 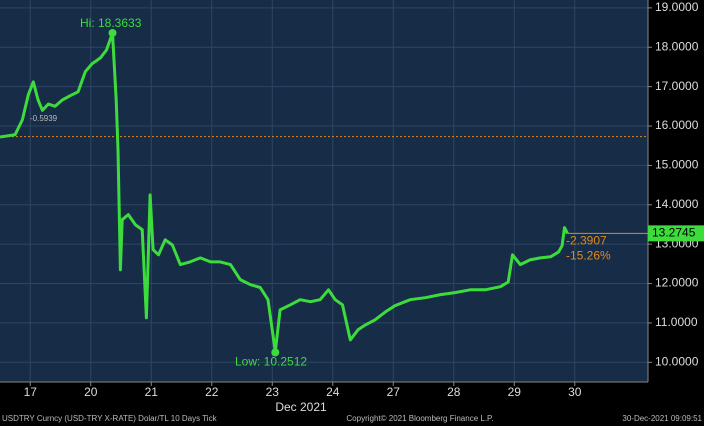 I want to click on last-price-box, so click(x=676, y=233).